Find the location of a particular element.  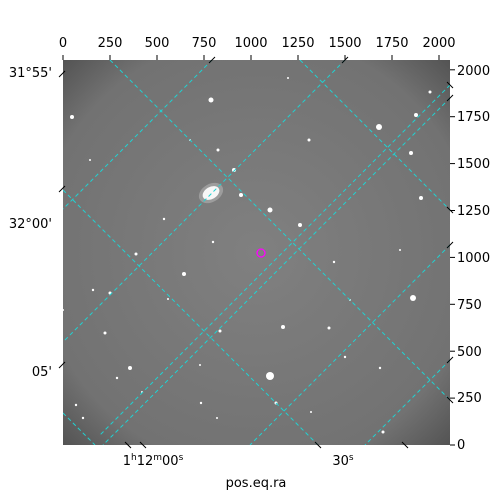

right-tick-label-7: 1750 is located at coordinates (473, 117).